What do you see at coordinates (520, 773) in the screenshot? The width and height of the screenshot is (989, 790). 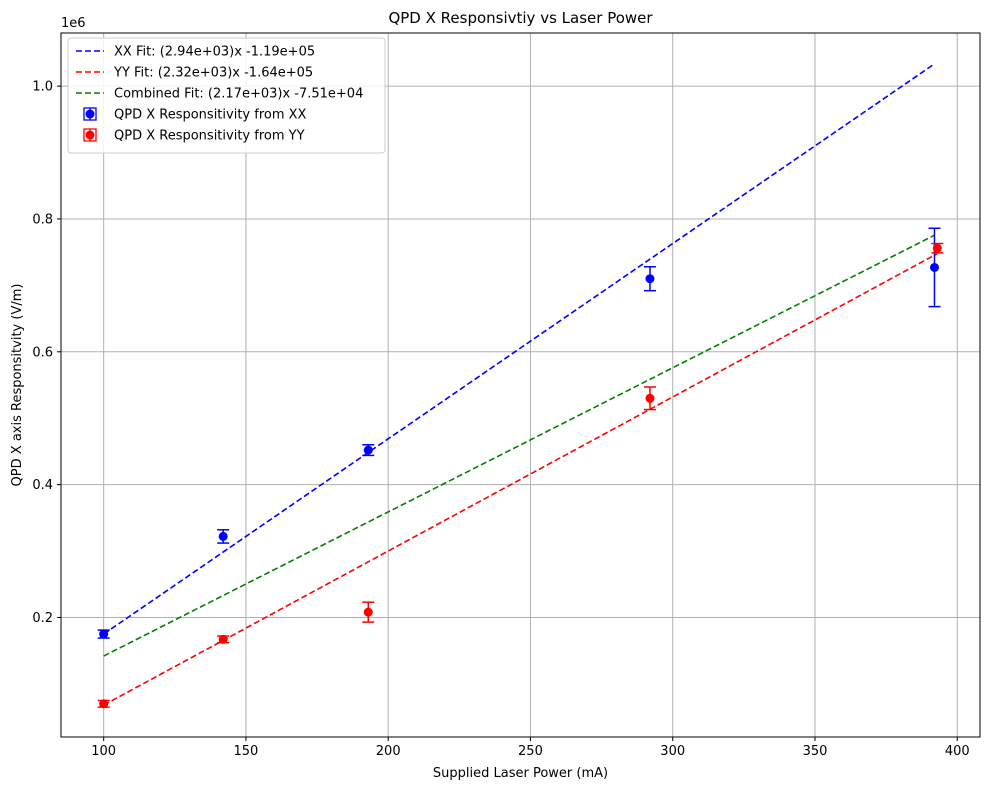 I see `x-axis-label: Supplied Laser Power (mA)` at bounding box center [520, 773].